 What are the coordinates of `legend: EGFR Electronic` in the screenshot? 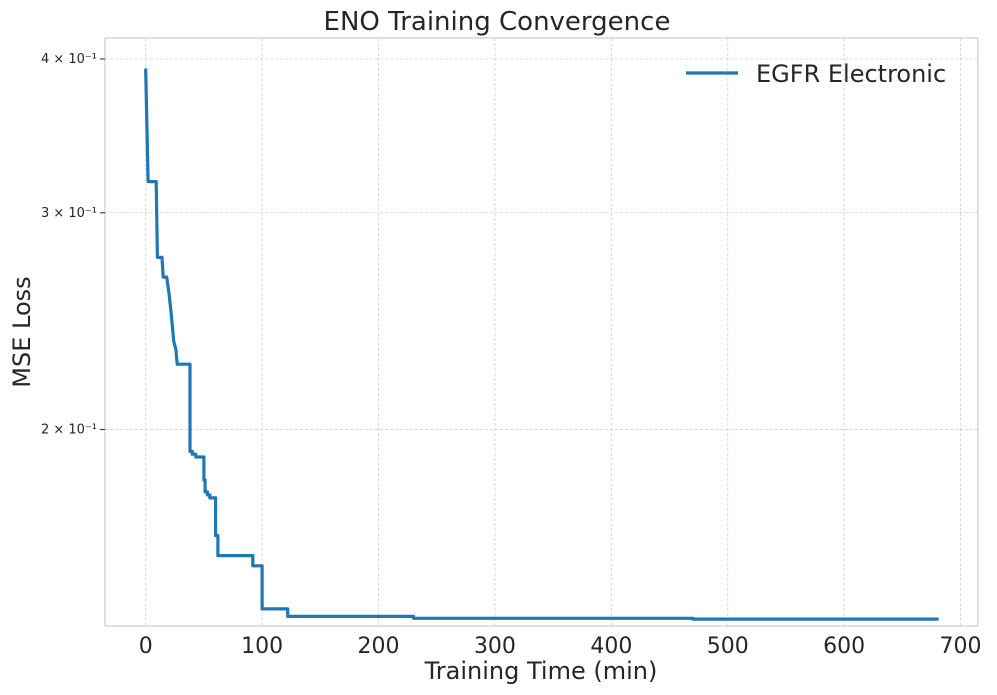 It's located at (816, 74).